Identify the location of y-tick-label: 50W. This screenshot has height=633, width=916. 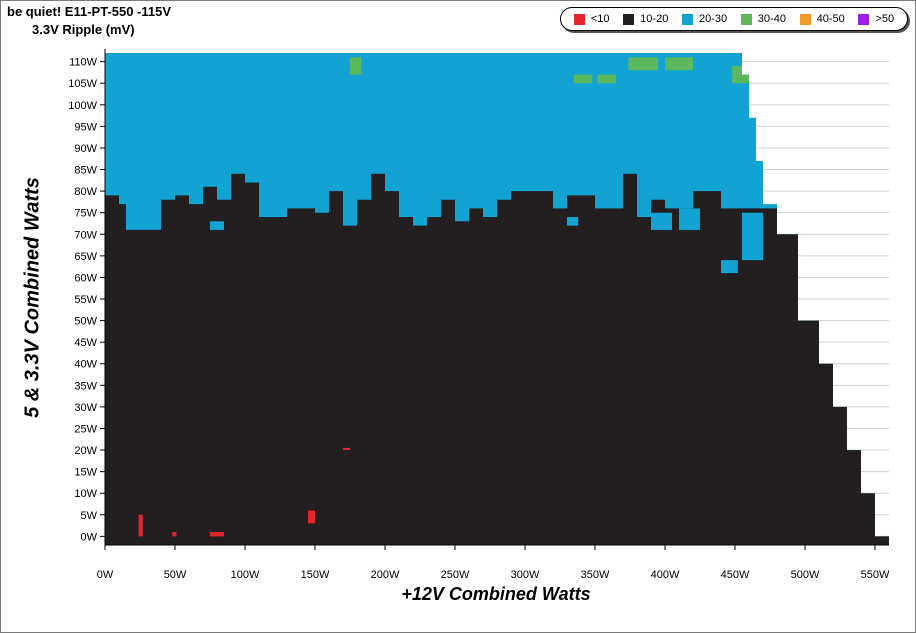
(85, 322).